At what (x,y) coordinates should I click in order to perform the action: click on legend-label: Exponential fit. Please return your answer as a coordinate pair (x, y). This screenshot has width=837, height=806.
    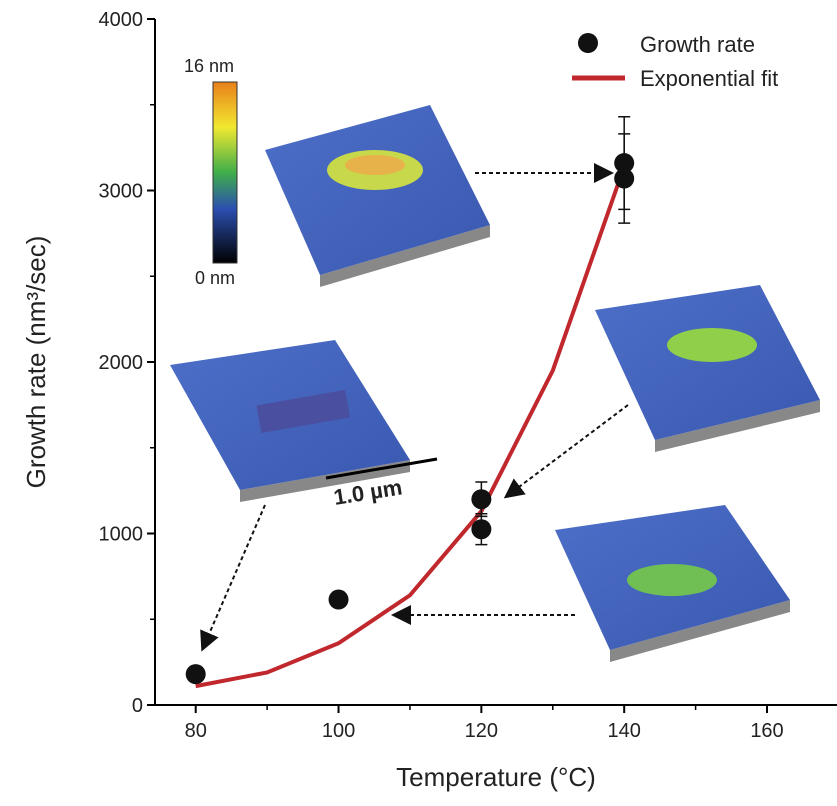
    Looking at the image, I should click on (709, 78).